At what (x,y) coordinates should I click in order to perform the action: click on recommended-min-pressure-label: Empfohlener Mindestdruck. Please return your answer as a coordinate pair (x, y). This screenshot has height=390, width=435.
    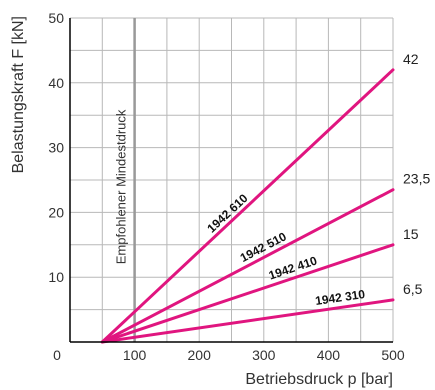
    Looking at the image, I should click on (121, 186).